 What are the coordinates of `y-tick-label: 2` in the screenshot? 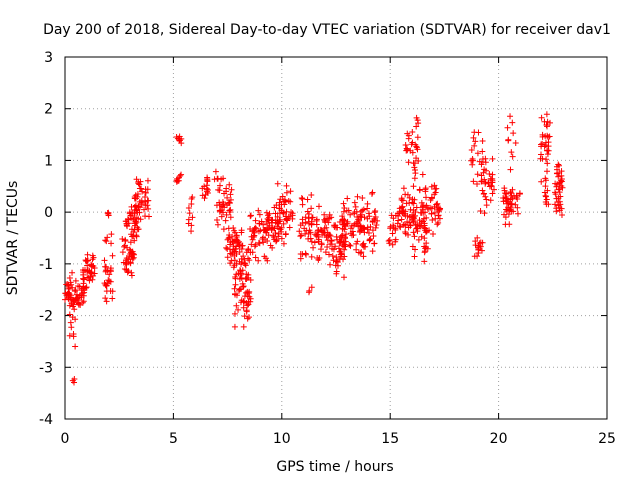 It's located at (48, 110).